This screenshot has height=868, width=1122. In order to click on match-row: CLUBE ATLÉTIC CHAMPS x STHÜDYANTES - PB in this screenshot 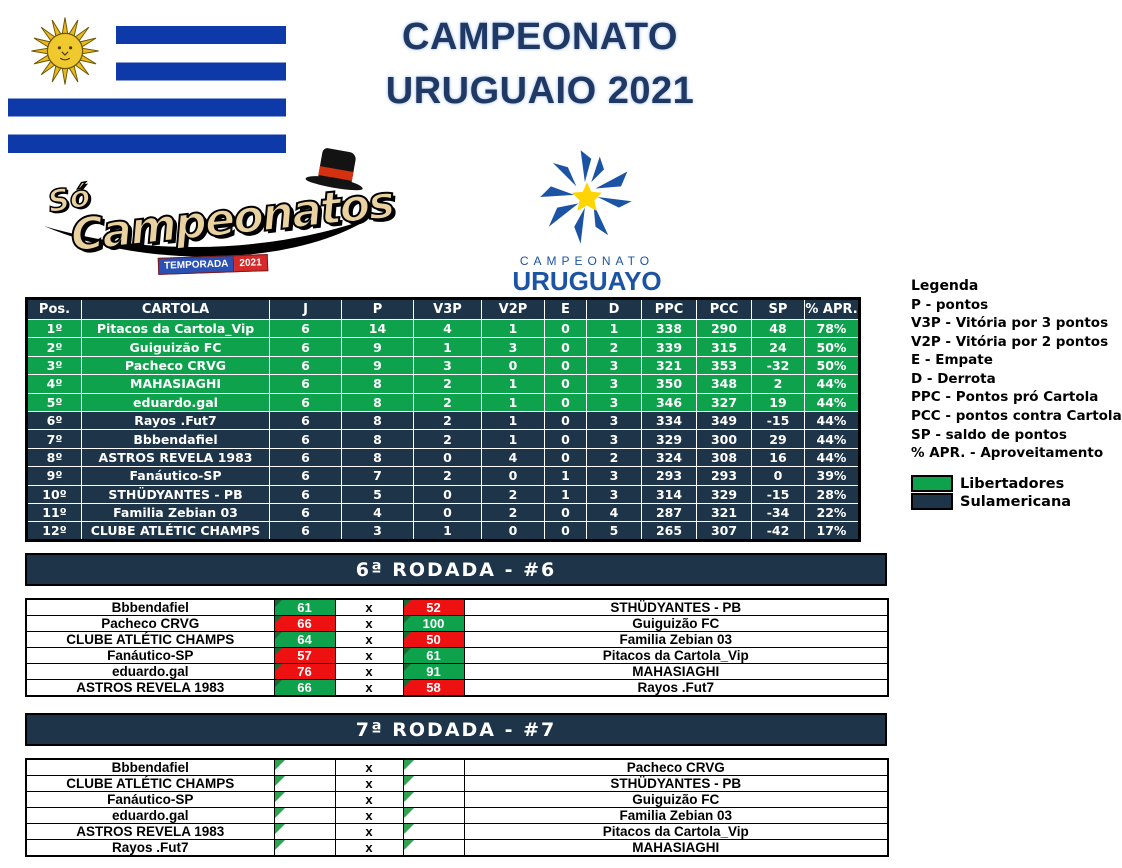, I will do `click(457, 783)`.